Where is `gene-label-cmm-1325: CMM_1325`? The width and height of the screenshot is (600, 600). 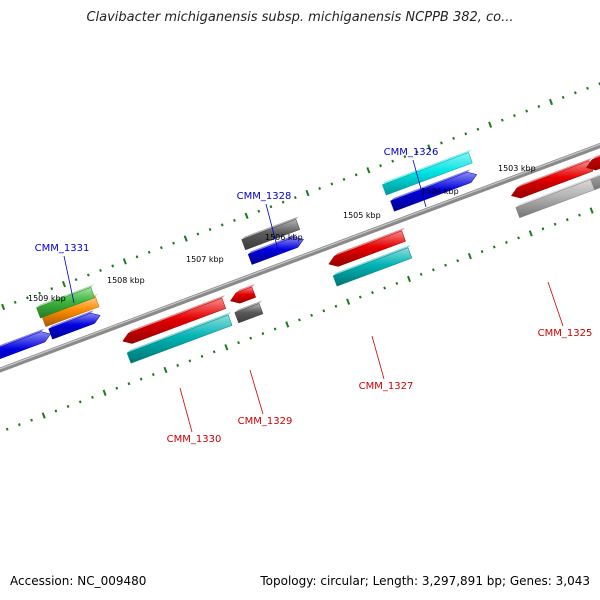
gene-label-cmm-1325: CMM_1325 is located at coordinates (565, 333).